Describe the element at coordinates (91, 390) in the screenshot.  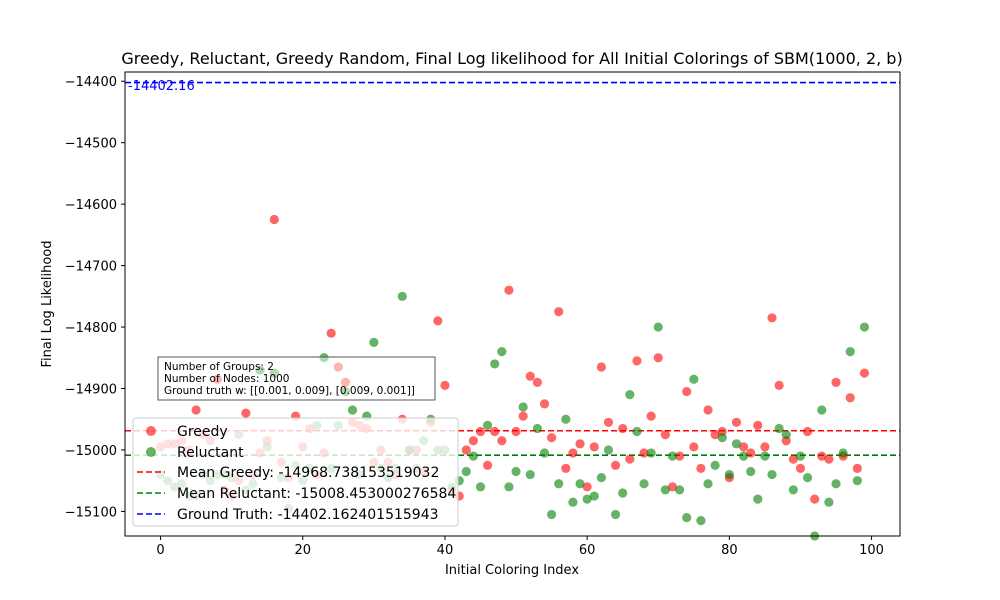
I see `y-tick-label: −14900` at that location.